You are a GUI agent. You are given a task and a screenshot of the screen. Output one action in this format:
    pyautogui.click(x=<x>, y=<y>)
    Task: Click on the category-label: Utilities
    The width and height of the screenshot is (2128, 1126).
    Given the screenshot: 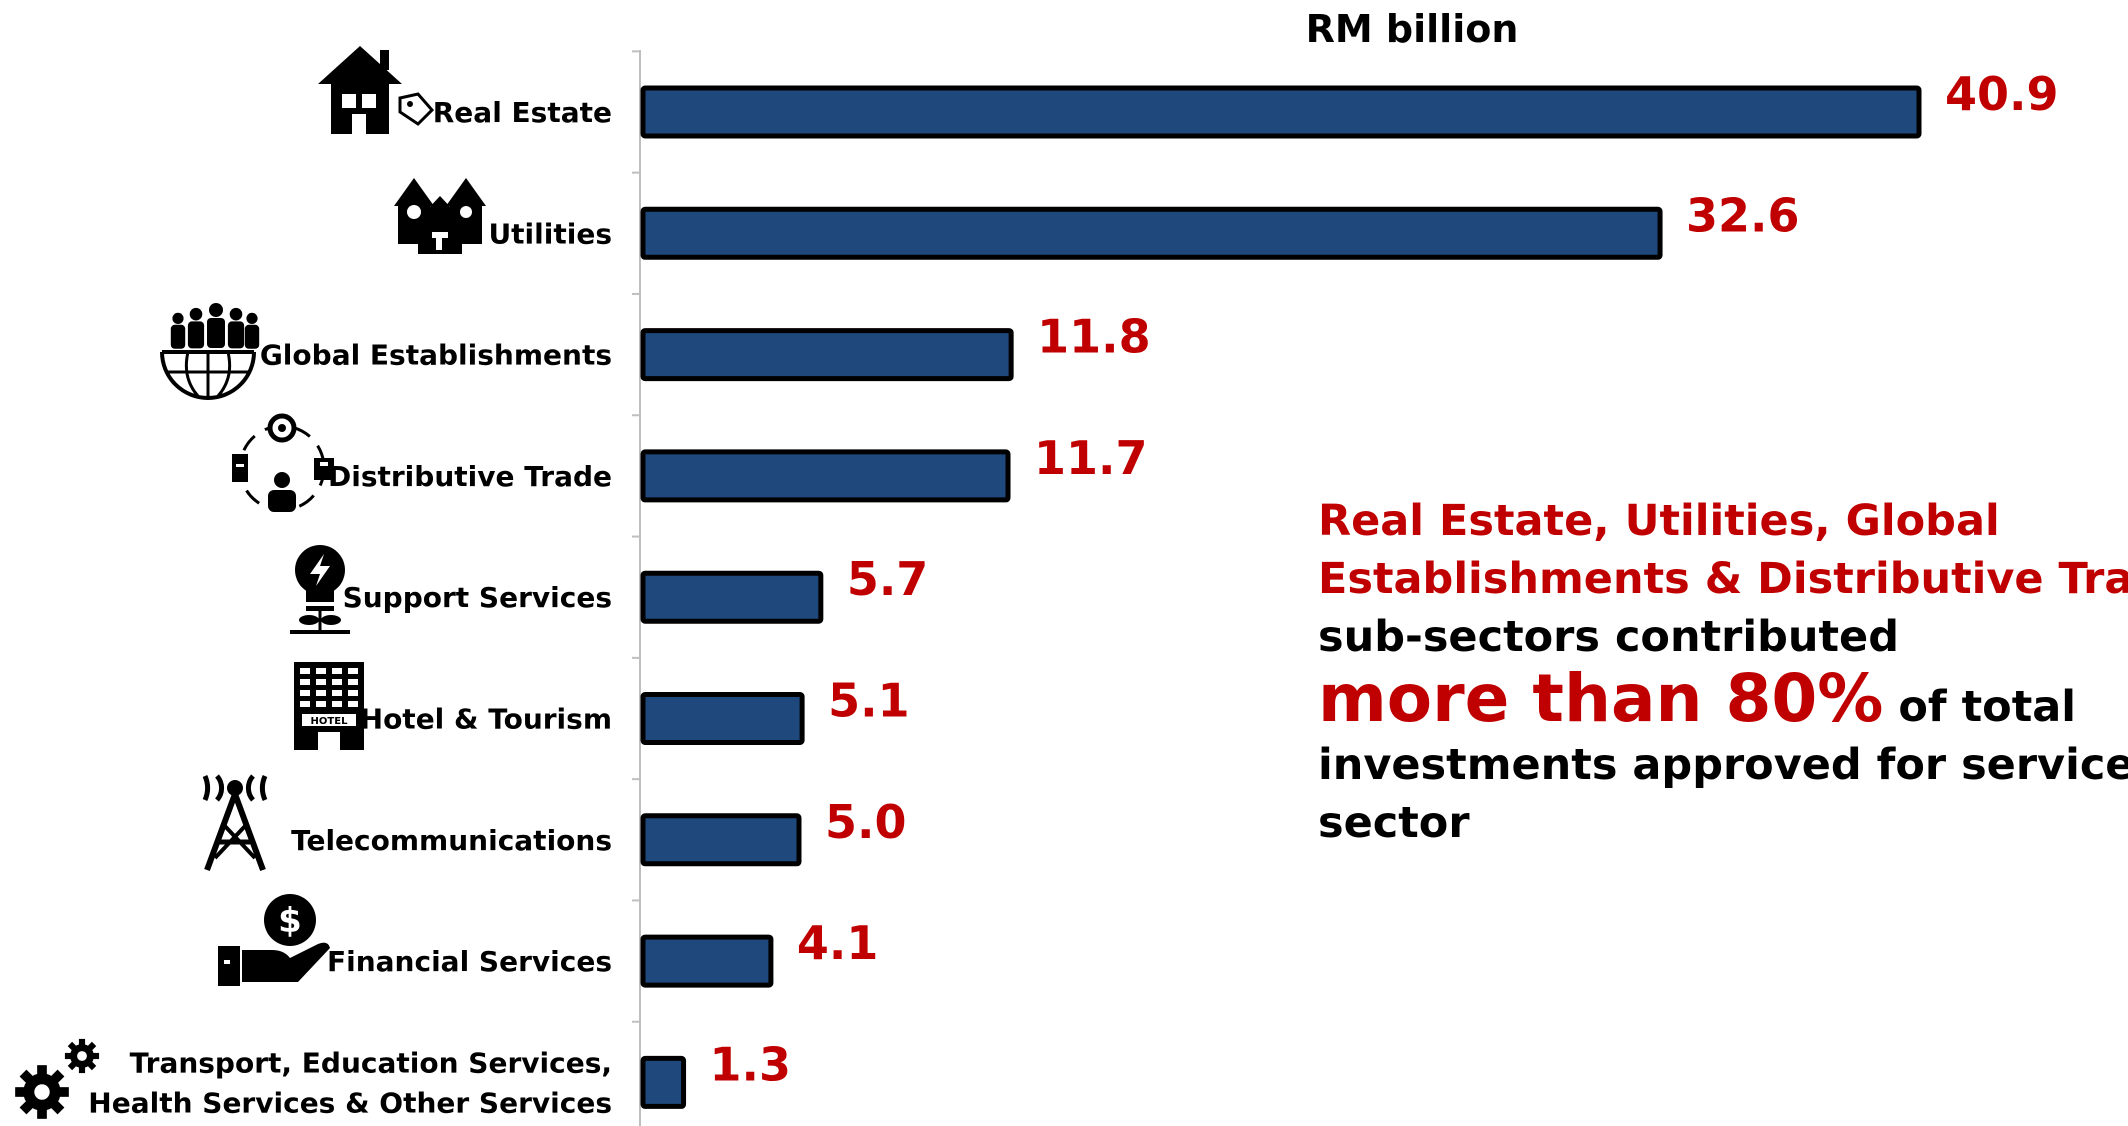 What is the action you would take?
    pyautogui.click(x=550, y=233)
    